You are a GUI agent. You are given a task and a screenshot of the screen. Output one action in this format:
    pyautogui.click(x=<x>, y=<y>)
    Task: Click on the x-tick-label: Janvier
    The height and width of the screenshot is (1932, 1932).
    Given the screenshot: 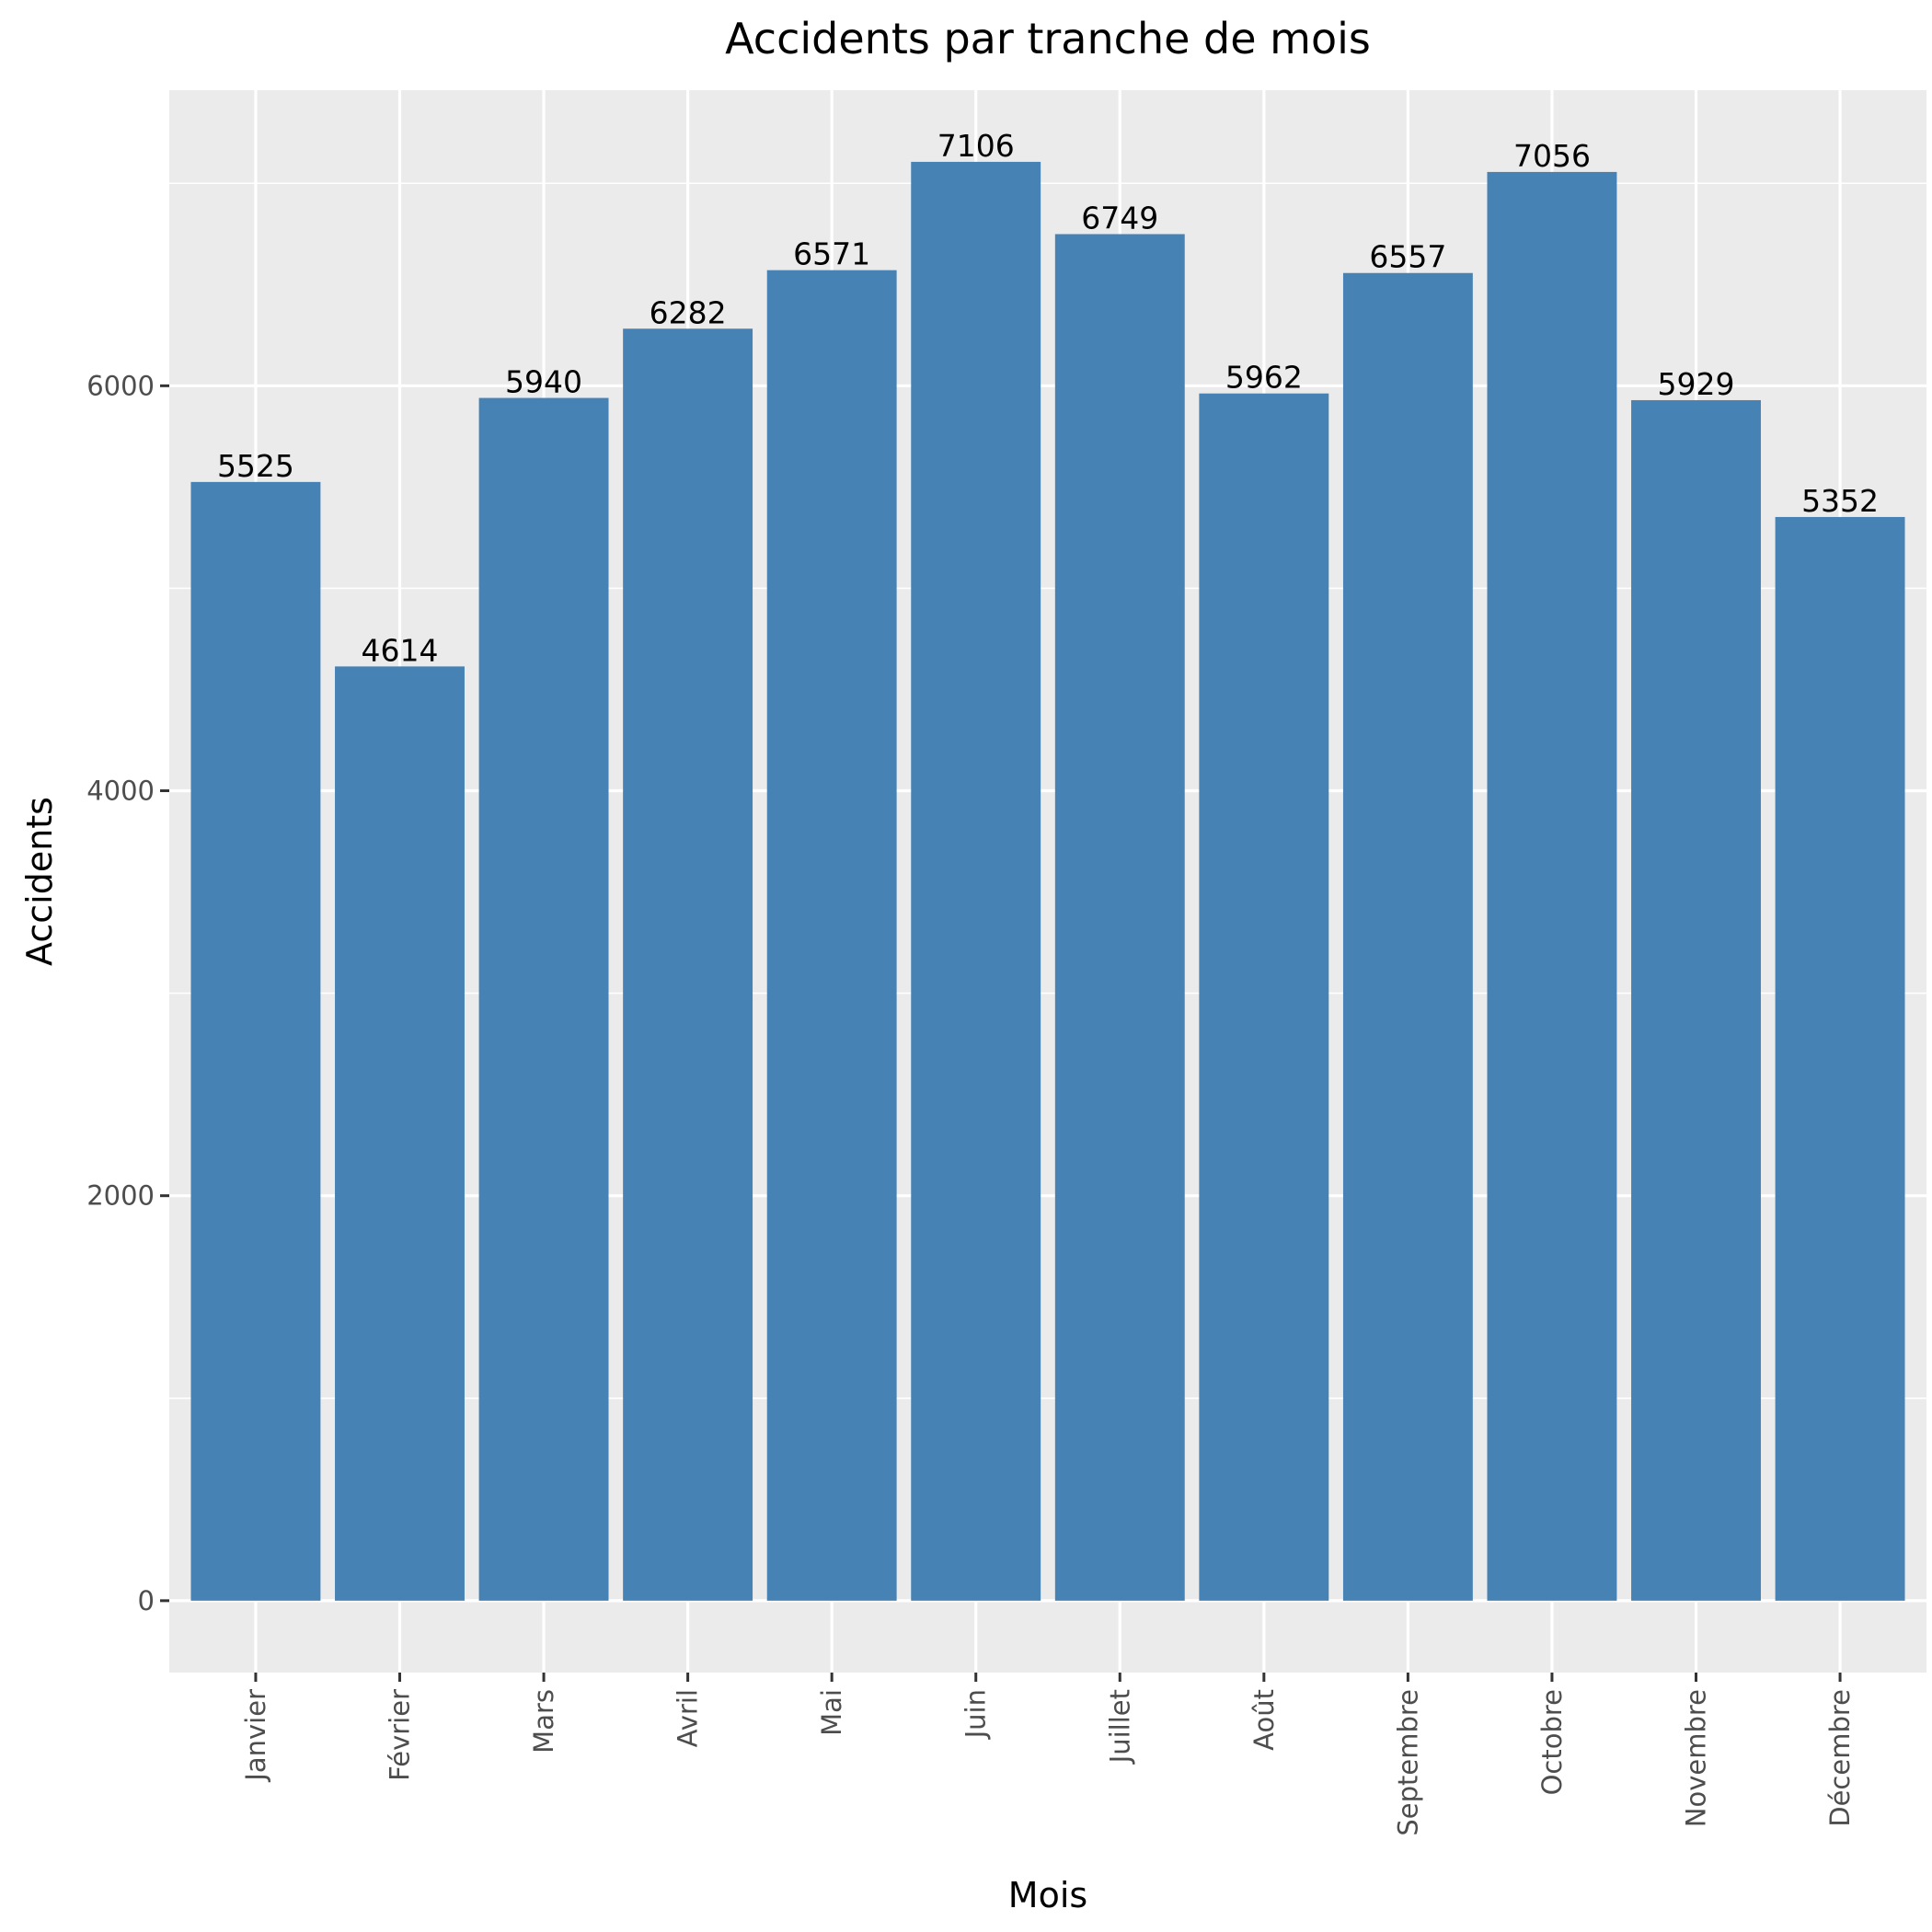 What is the action you would take?
    pyautogui.click(x=255, y=1736)
    